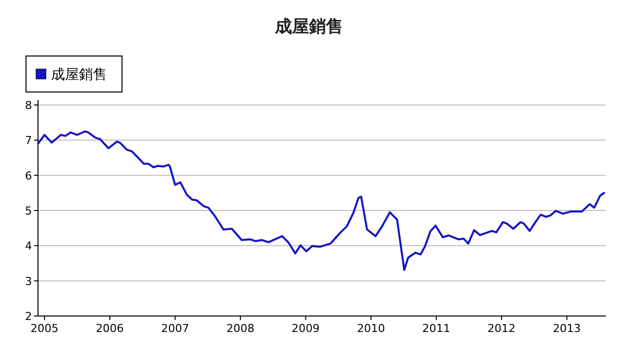 The height and width of the screenshot is (341, 618). I want to click on y-tick-label: 2, so click(28, 316).